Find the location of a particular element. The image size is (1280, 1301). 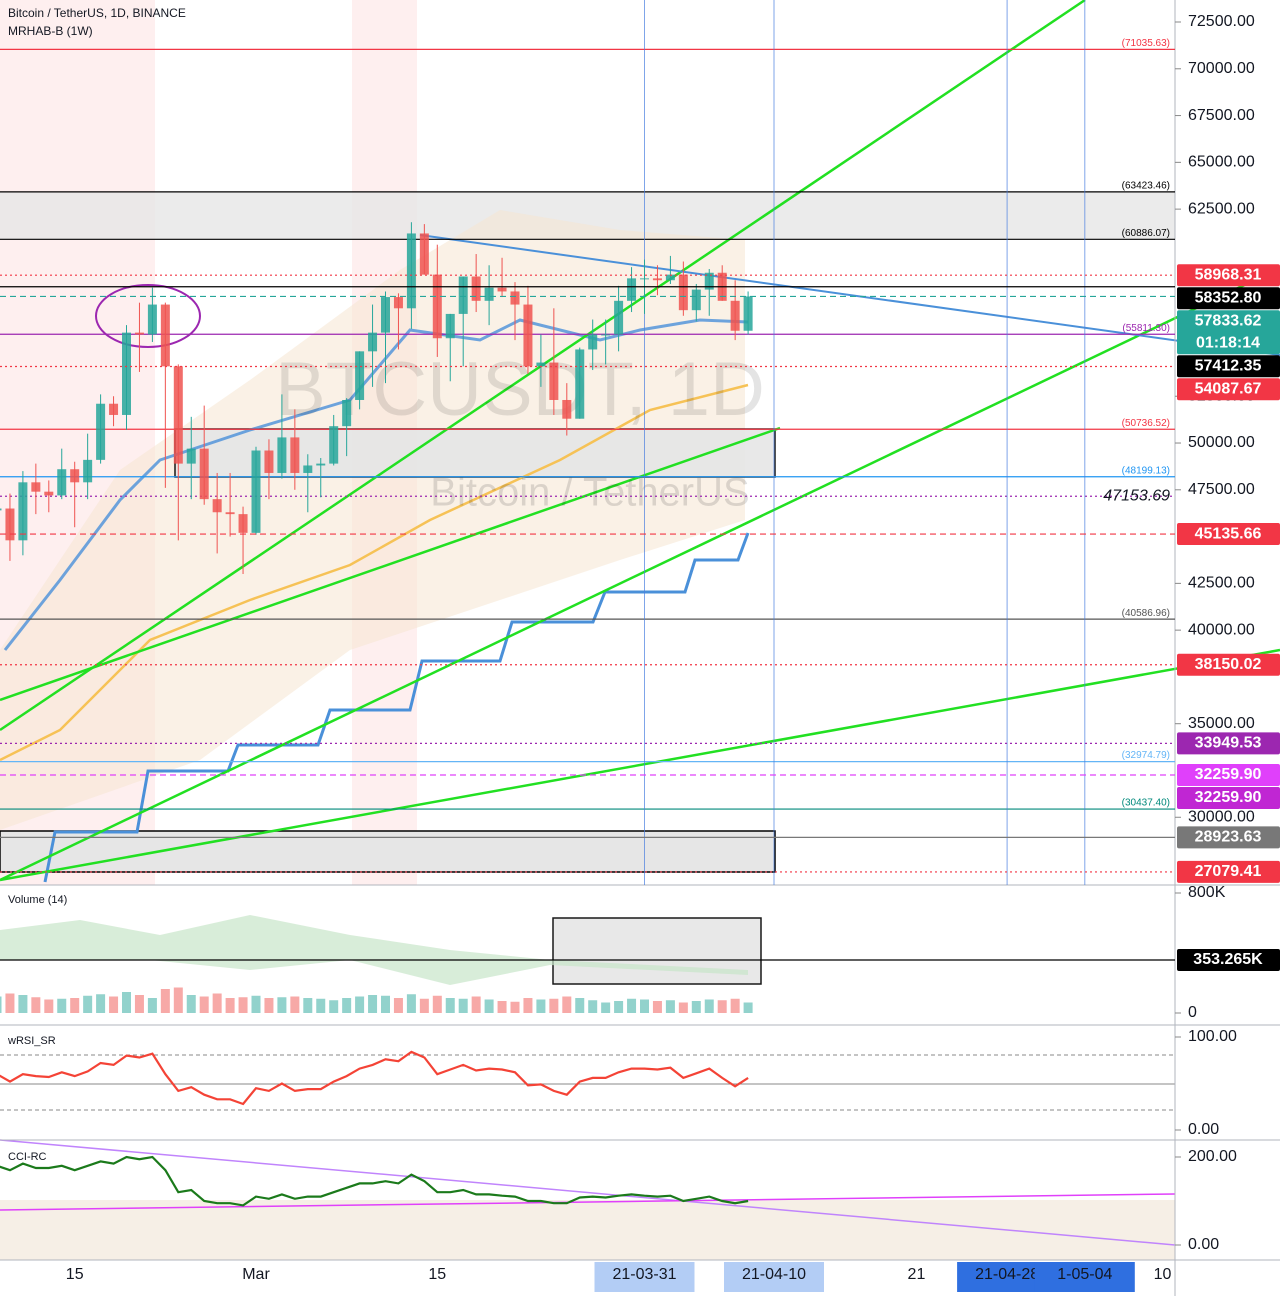

ma-line is located at coordinates (376, 484).